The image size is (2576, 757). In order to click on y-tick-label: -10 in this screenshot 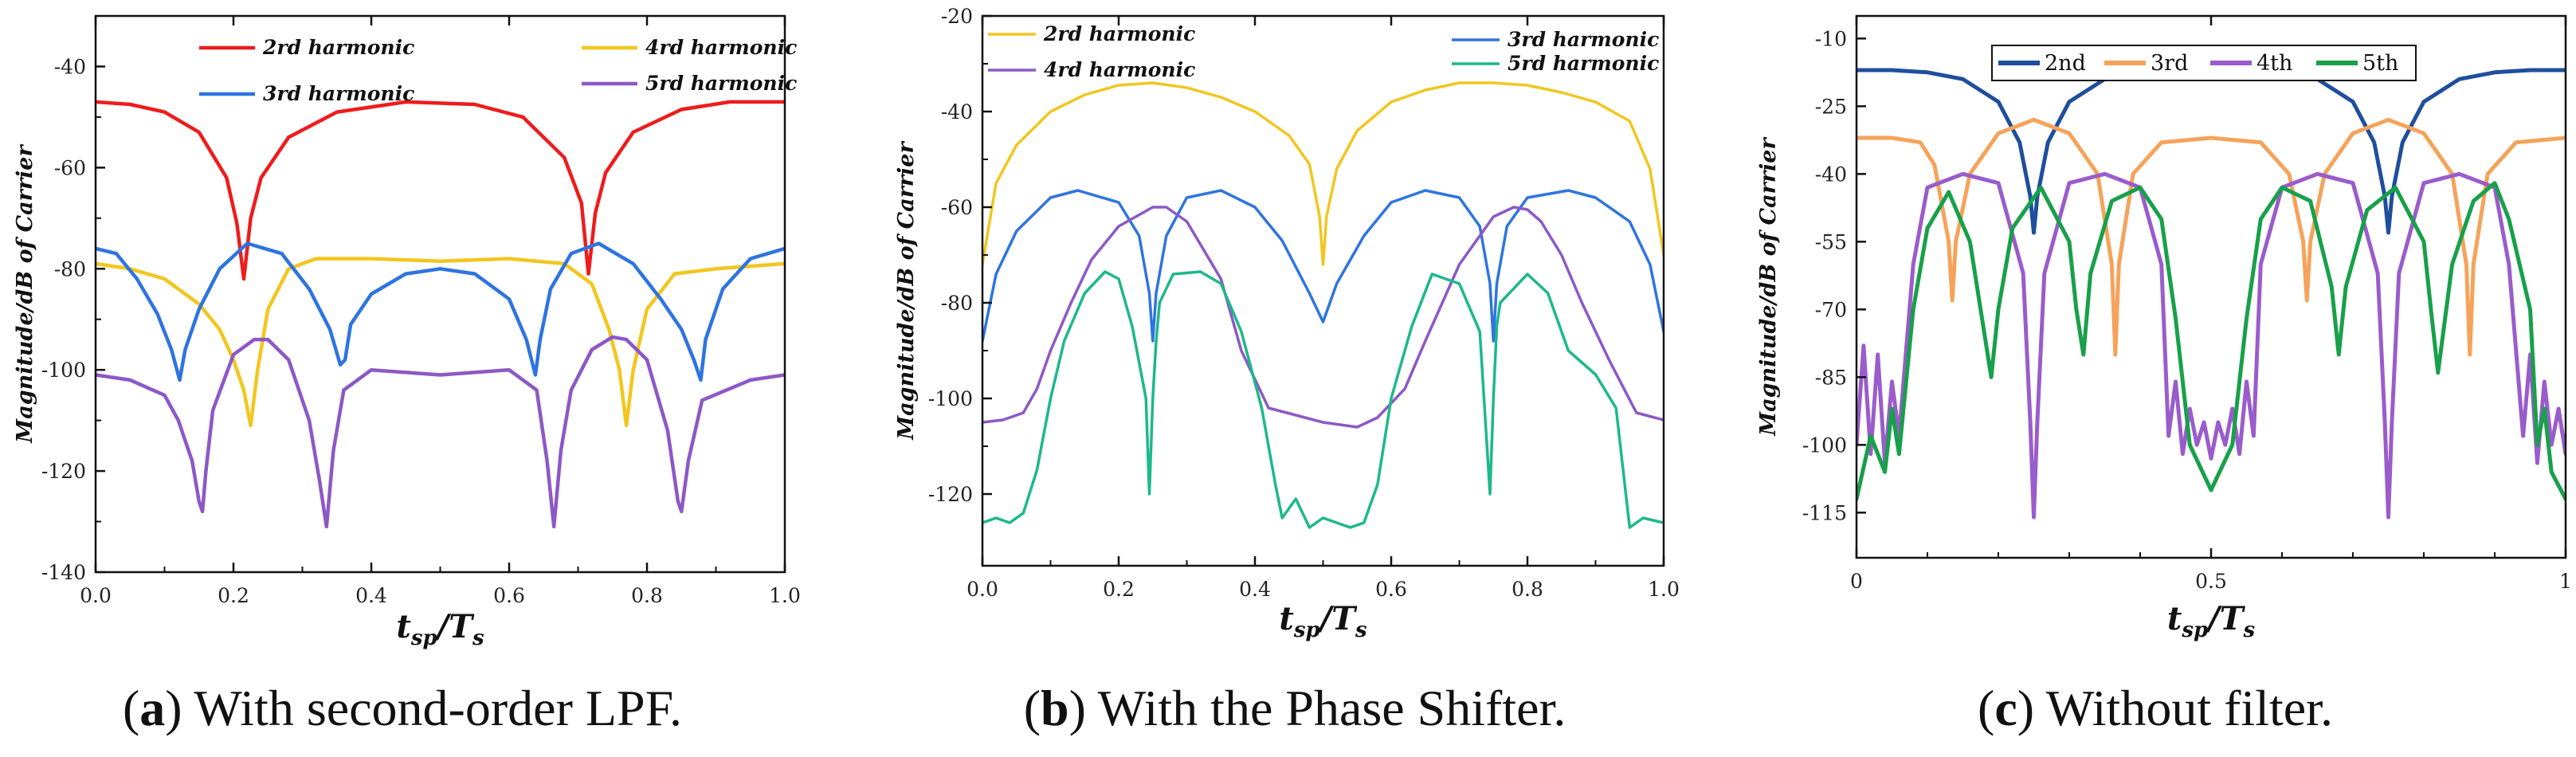, I will do `click(1831, 38)`.